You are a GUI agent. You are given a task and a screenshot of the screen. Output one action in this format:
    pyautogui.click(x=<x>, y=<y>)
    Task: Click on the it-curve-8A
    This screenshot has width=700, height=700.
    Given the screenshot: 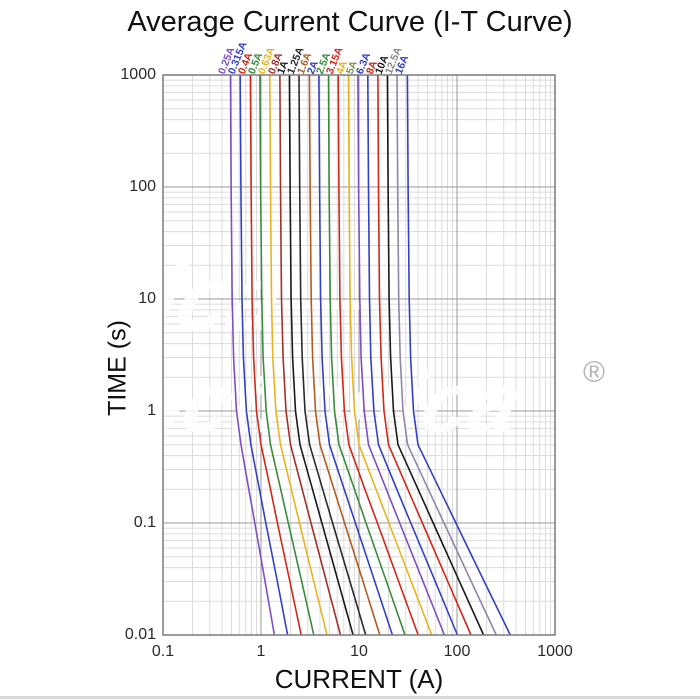 What is the action you would take?
    pyautogui.click(x=424, y=355)
    